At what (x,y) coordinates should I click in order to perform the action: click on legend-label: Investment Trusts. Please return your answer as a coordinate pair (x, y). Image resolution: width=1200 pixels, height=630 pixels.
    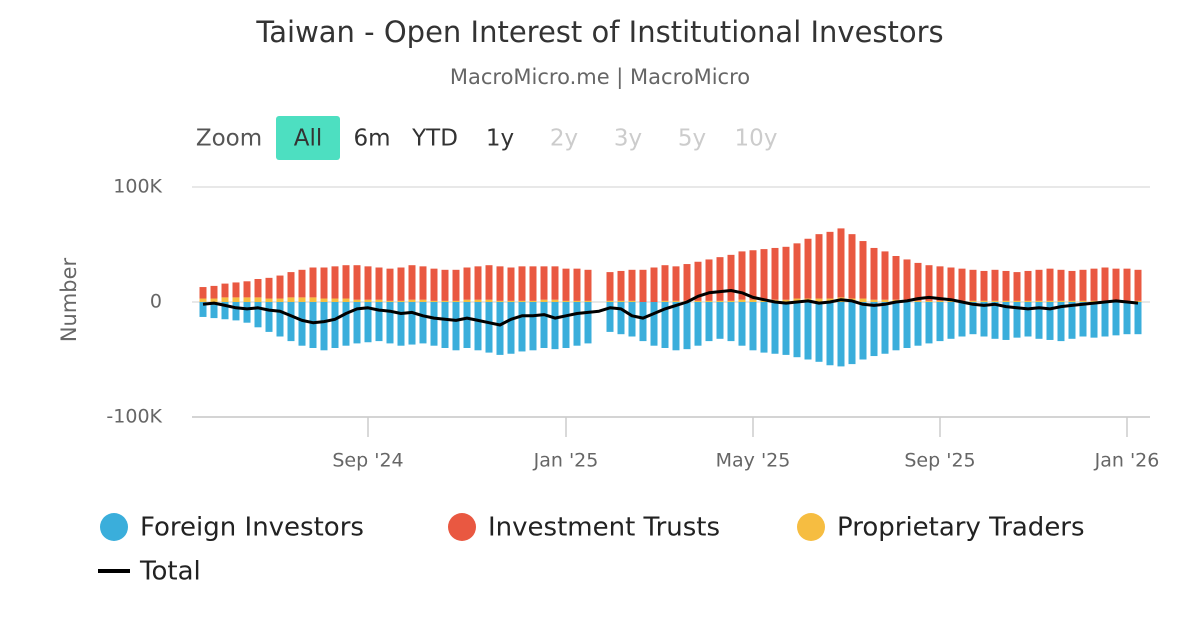
    Looking at the image, I should click on (604, 528).